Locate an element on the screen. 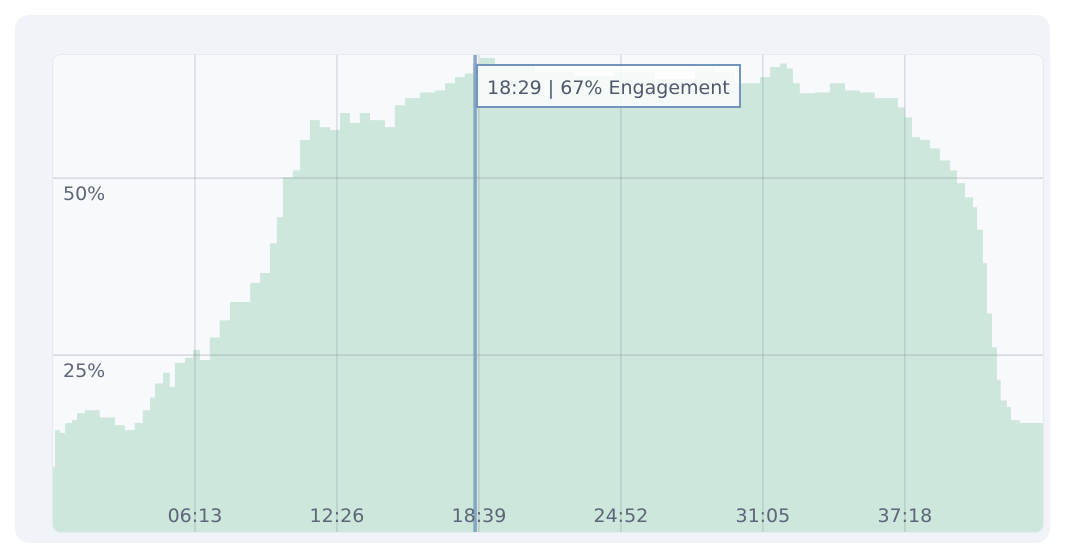 This screenshot has height=557, width=1066. x-tick-label: 37:18 is located at coordinates (905, 516).